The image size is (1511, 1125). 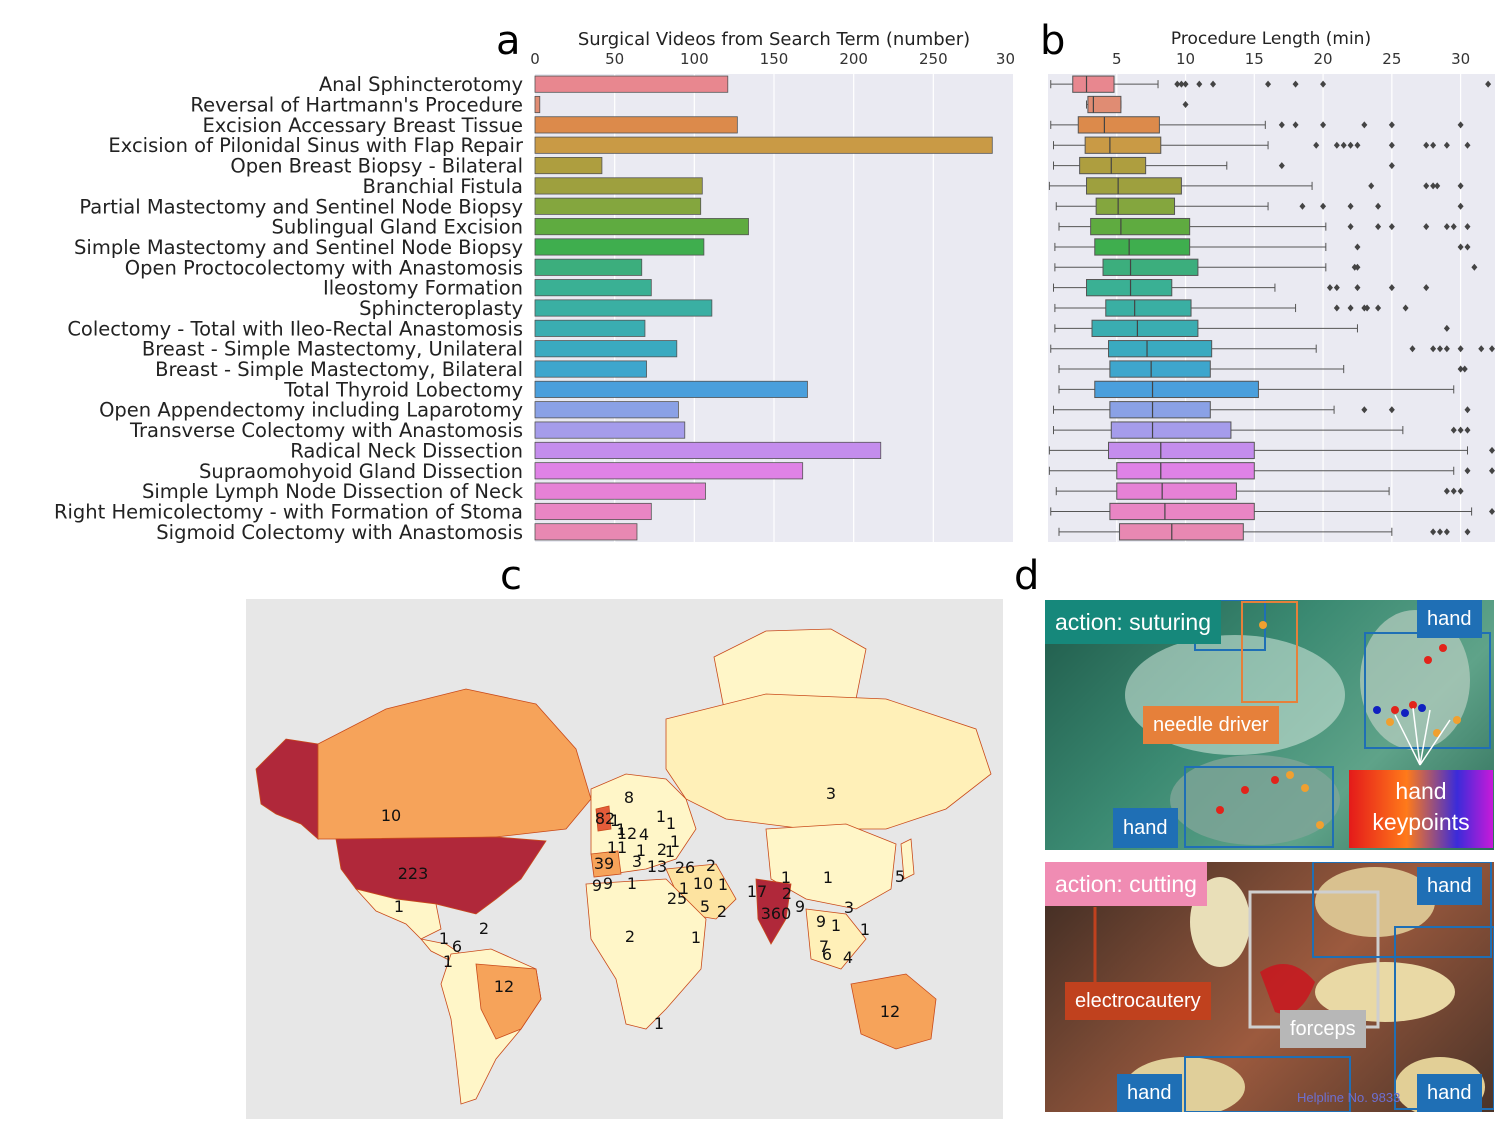 I want to click on hand-label-top-bottom: hand, so click(x=1145, y=828).